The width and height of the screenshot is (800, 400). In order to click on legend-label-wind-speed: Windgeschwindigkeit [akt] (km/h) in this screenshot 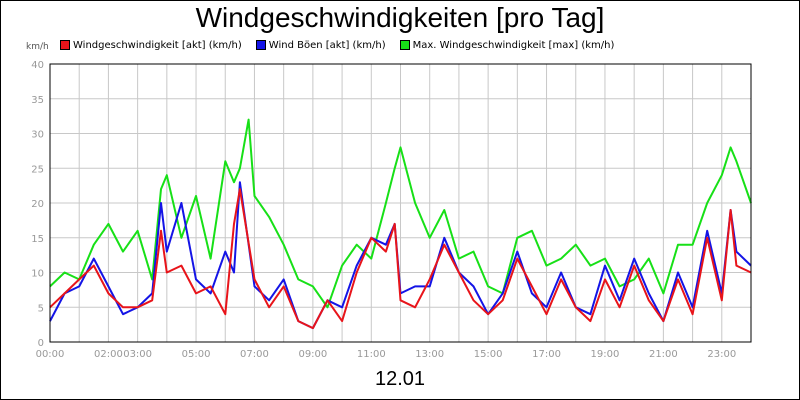, I will do `click(157, 45)`.